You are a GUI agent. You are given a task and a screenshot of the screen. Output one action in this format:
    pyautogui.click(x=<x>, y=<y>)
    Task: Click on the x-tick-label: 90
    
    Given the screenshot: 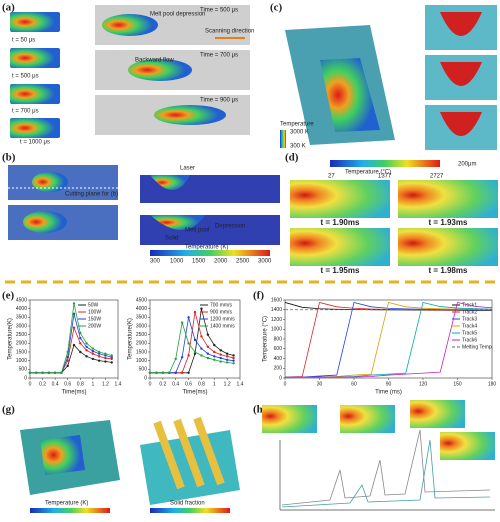 What is the action you would take?
    pyautogui.click(x=389, y=384)
    